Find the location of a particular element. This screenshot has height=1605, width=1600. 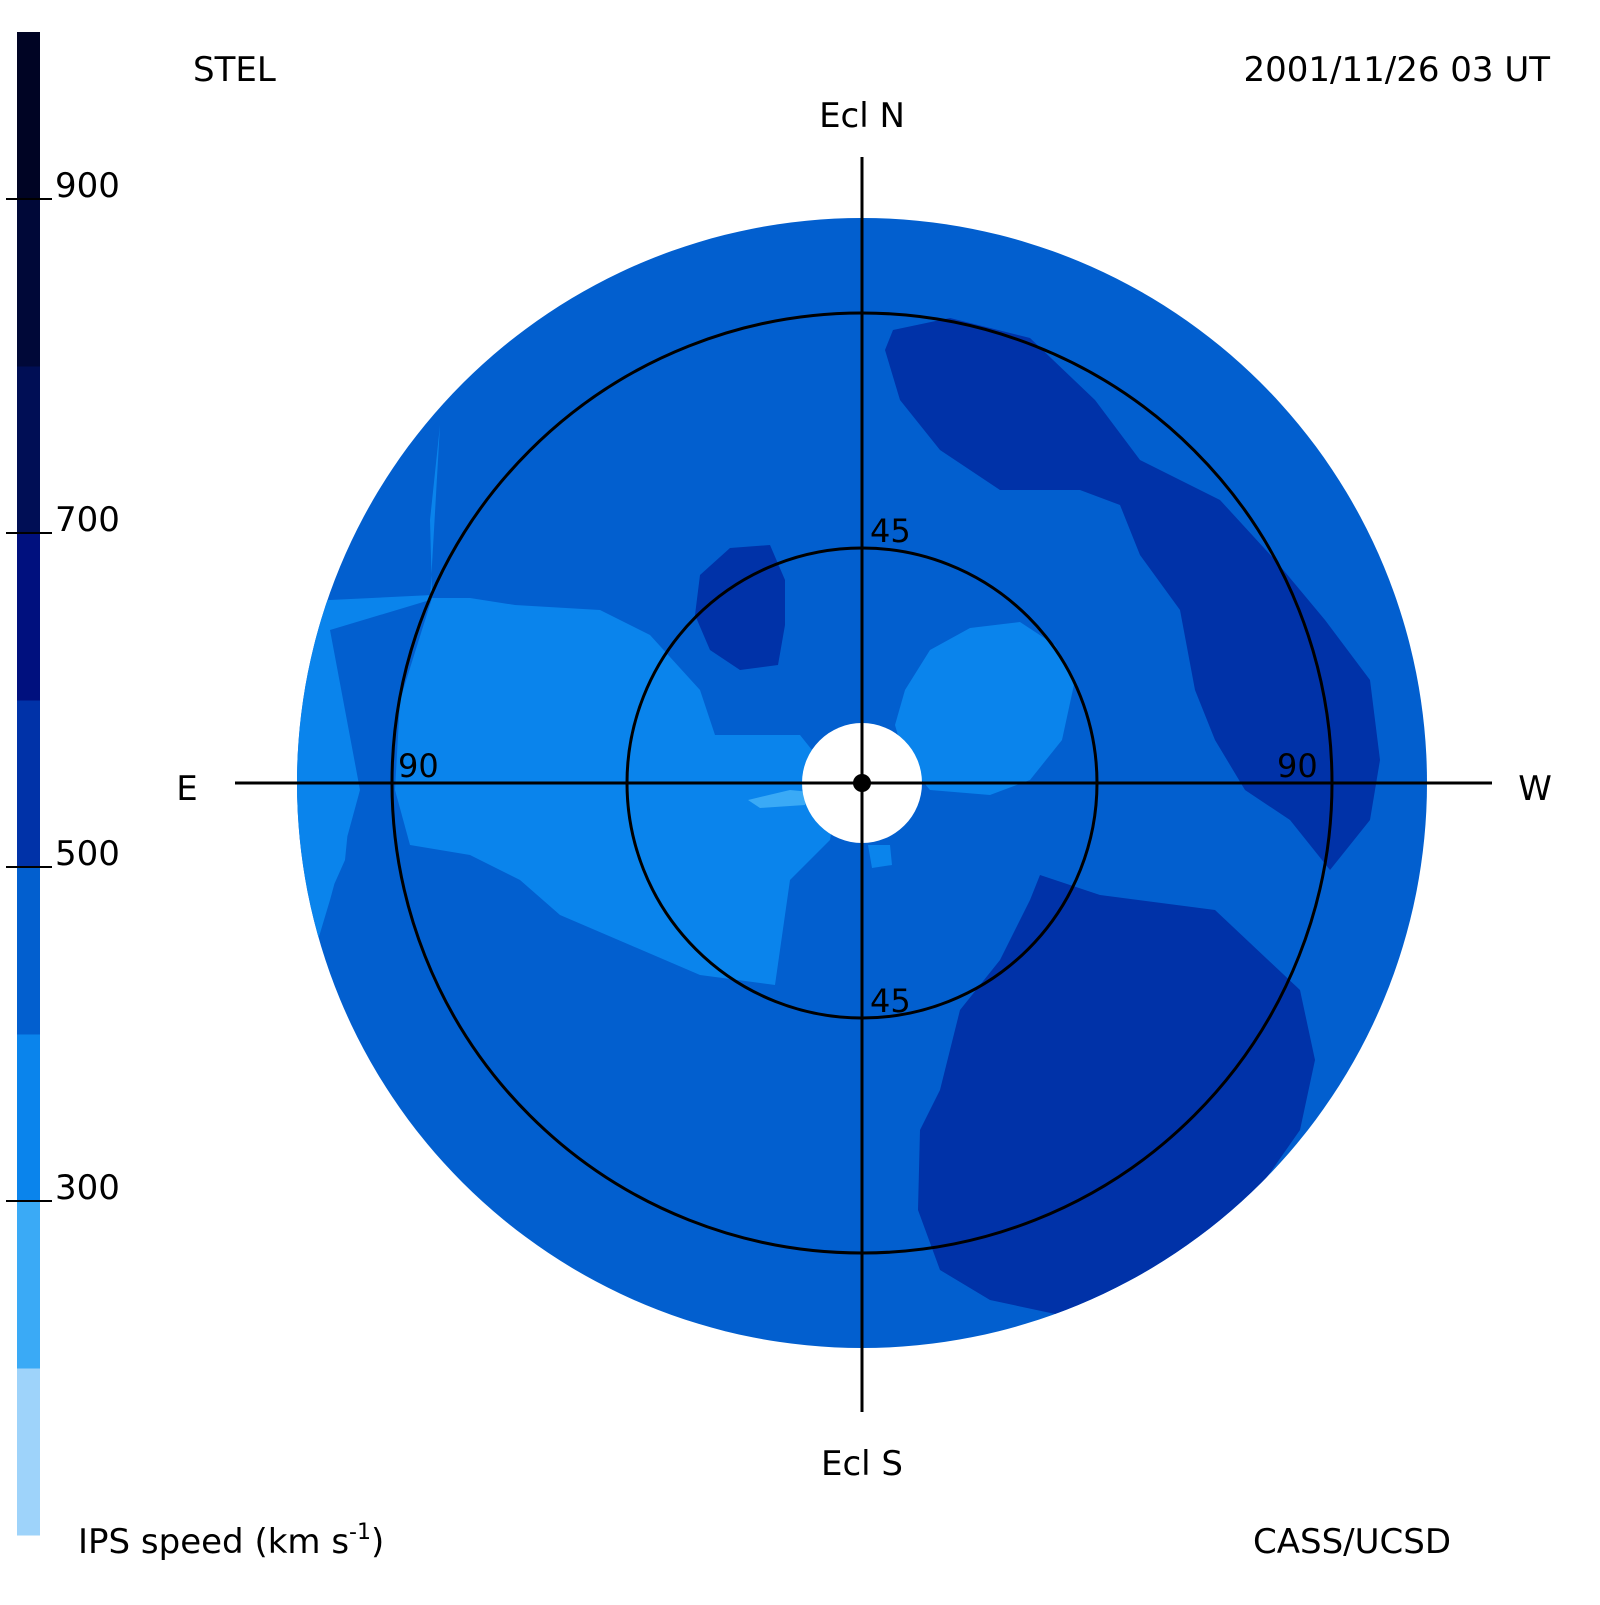

colorbar-title-exp: -1 is located at coordinates (360, 1532).